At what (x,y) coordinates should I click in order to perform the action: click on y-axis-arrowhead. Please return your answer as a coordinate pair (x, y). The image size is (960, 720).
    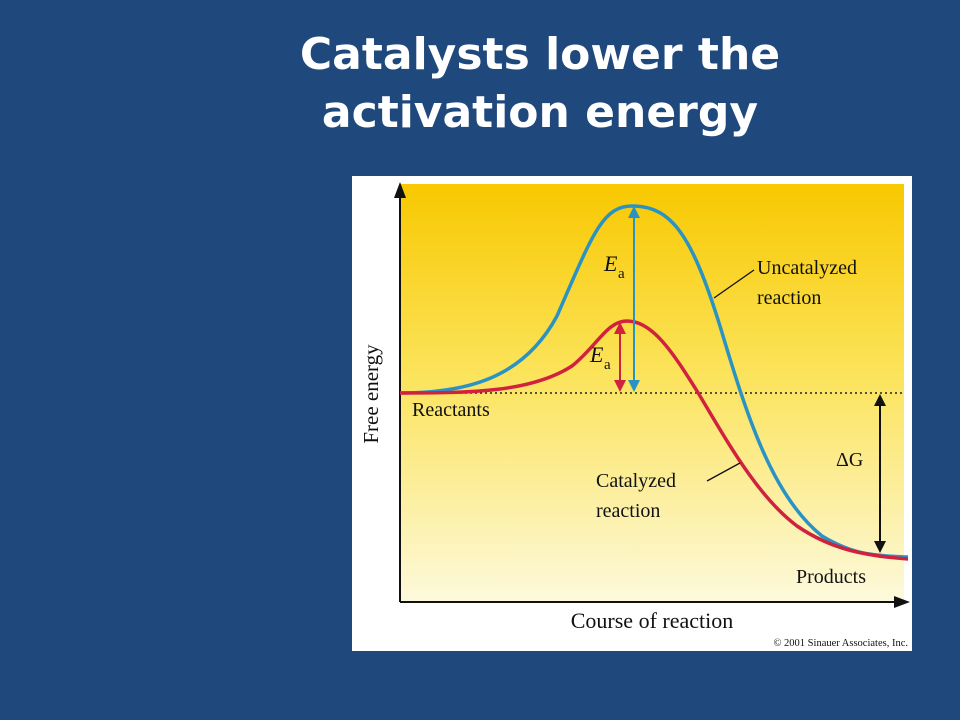
    Looking at the image, I should click on (400, 190).